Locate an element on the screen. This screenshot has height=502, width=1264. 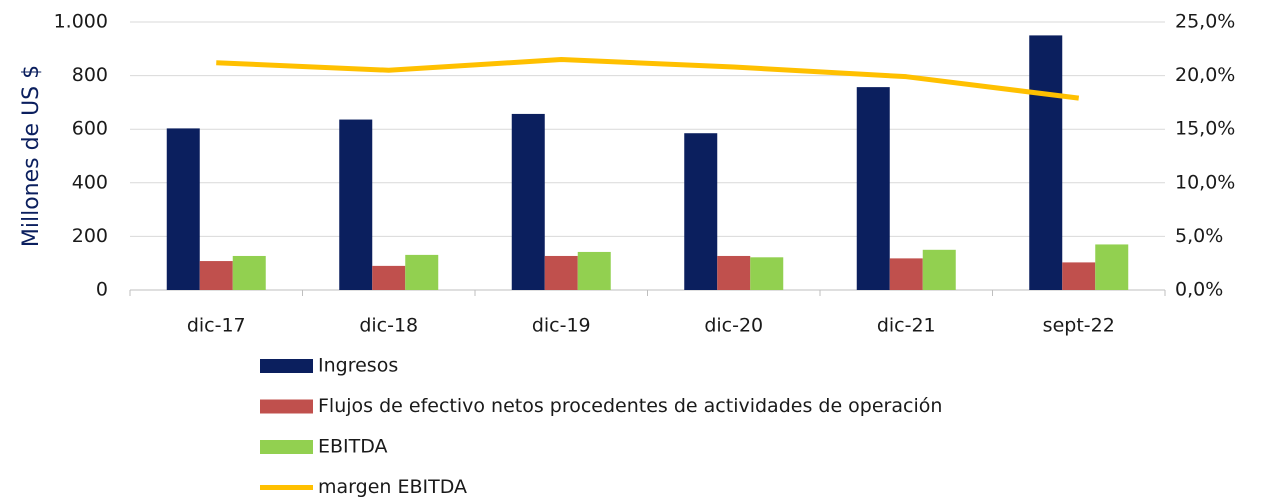
y-tick-label: 0 is located at coordinates (102, 290).